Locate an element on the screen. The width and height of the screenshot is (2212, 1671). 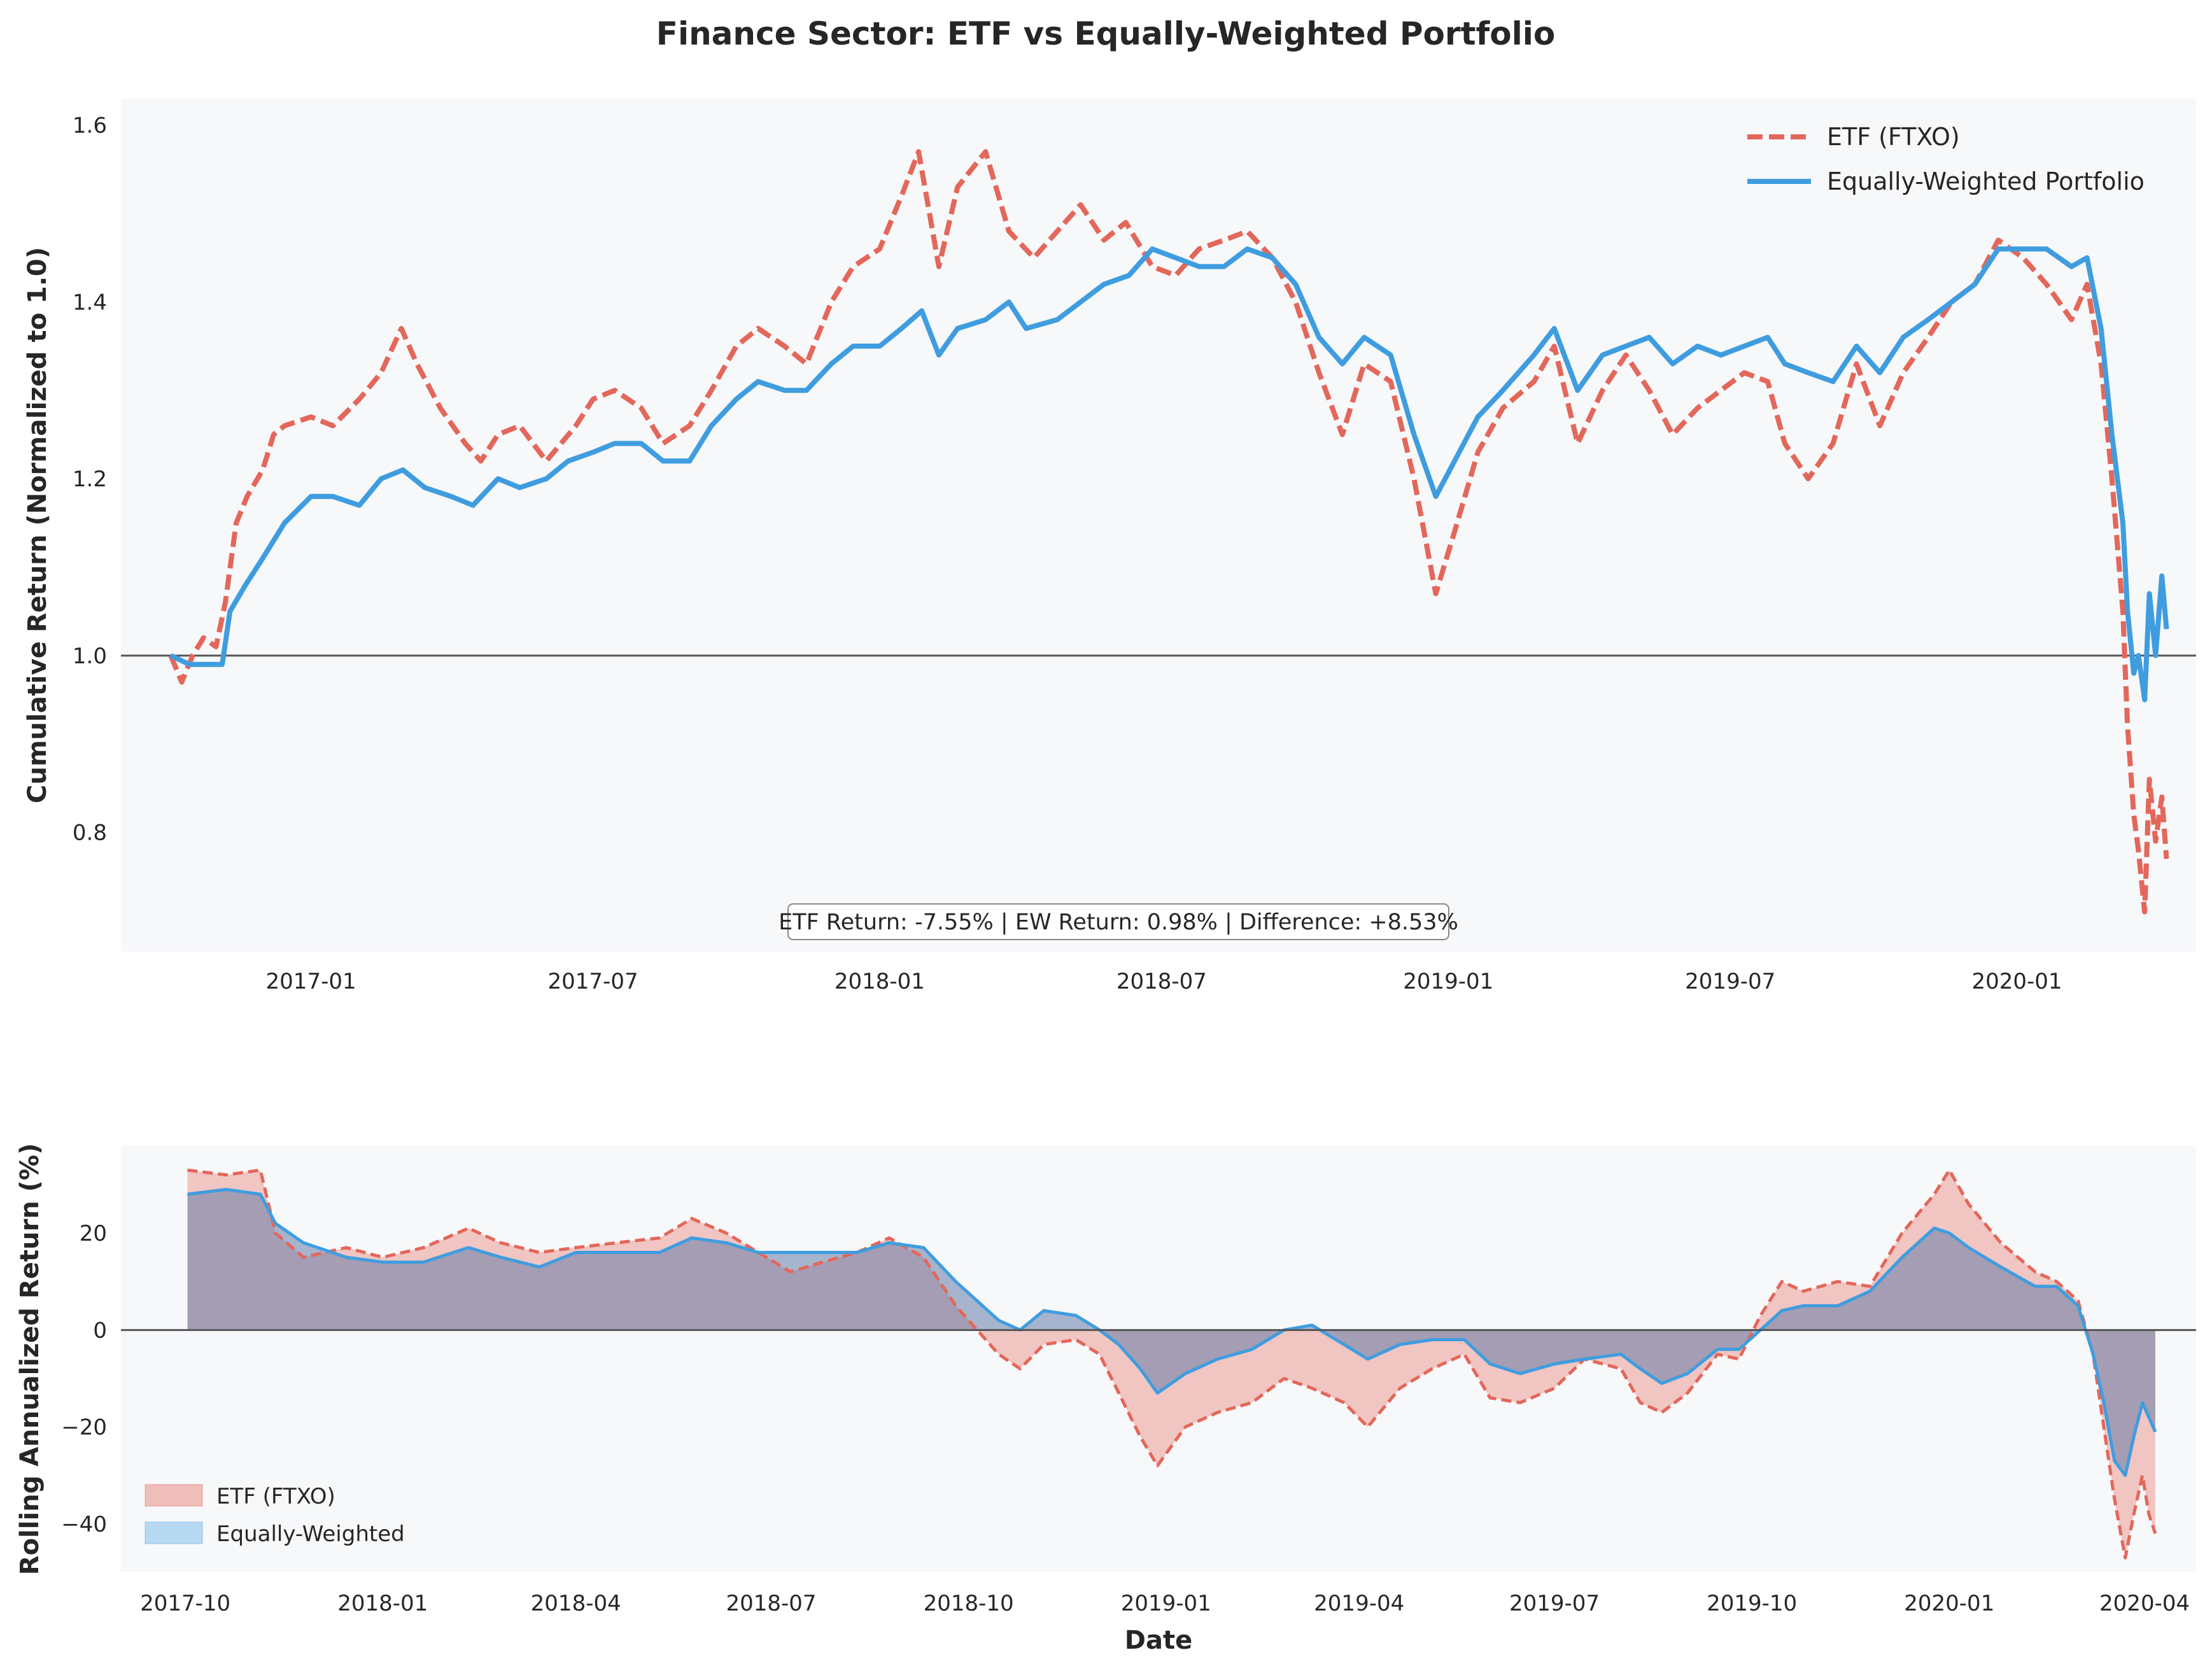
y-tick-label: 20 is located at coordinates (93, 1233).